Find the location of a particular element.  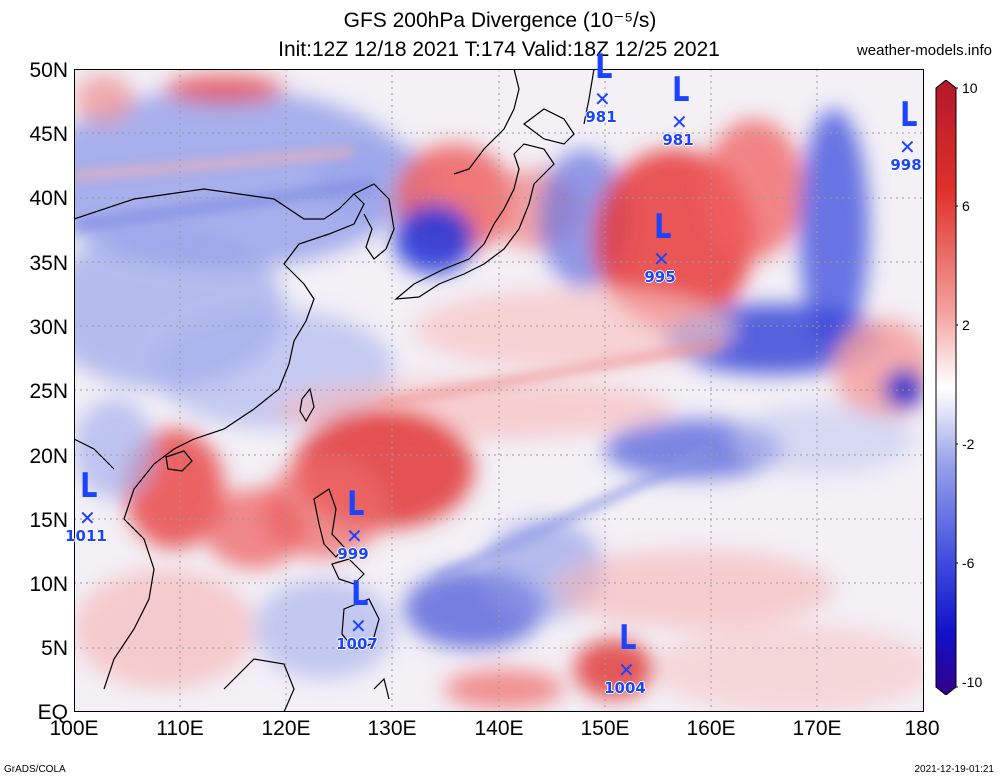

lat-label: 35N is located at coordinates (48, 263).